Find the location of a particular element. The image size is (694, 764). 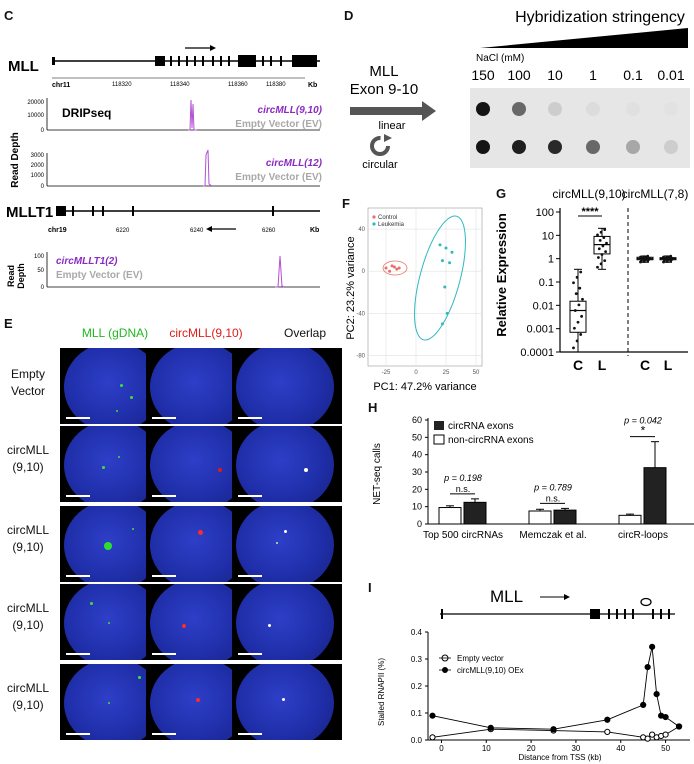

group2-label: circMLL(7,8) is located at coordinates (655, 194).